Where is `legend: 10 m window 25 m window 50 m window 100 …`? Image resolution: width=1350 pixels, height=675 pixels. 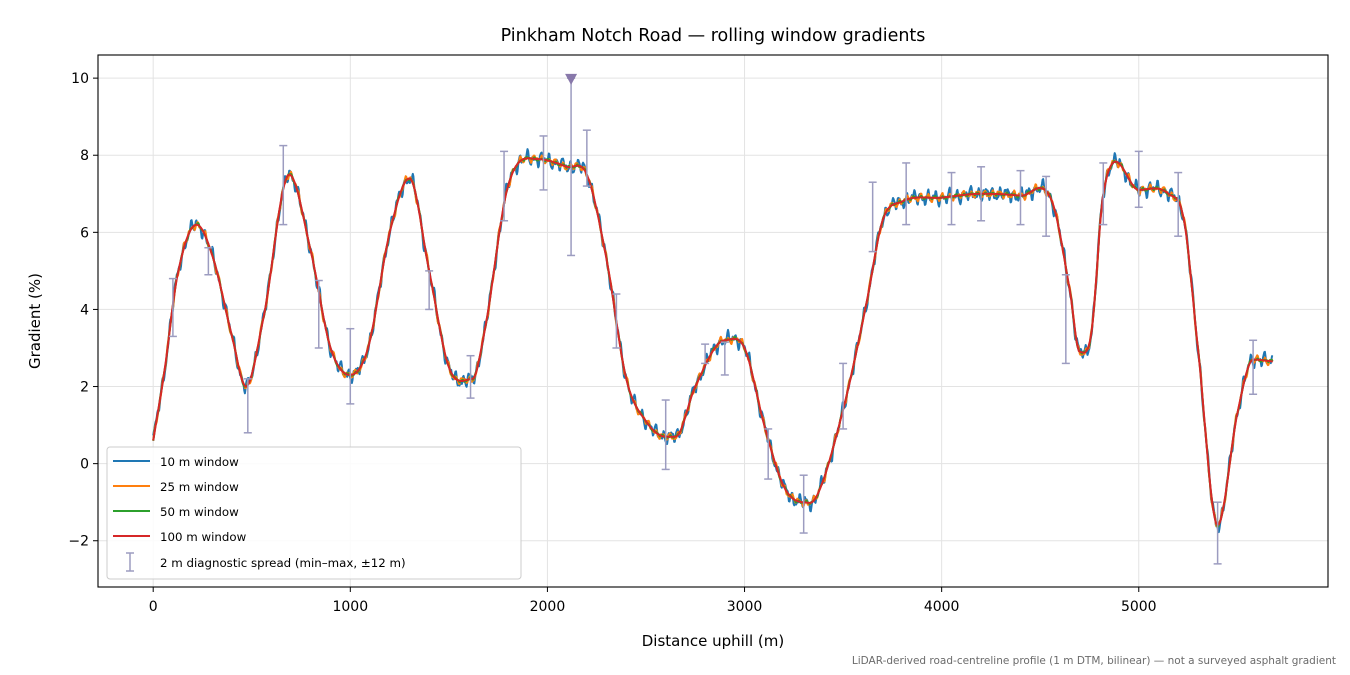 legend: 10 m window 25 m window 50 m window 100 … is located at coordinates (314, 513).